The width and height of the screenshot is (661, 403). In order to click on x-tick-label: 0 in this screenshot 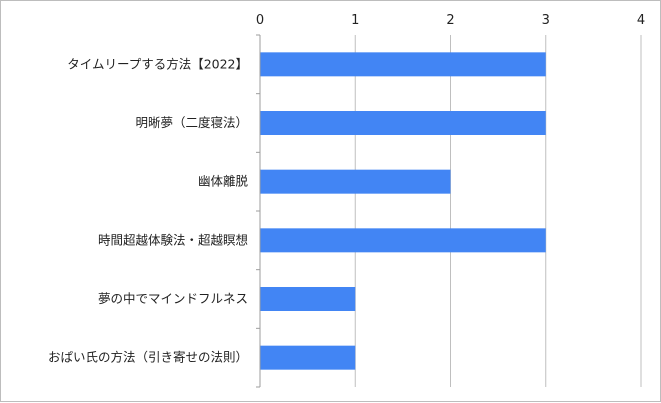, I will do `click(260, 20)`.